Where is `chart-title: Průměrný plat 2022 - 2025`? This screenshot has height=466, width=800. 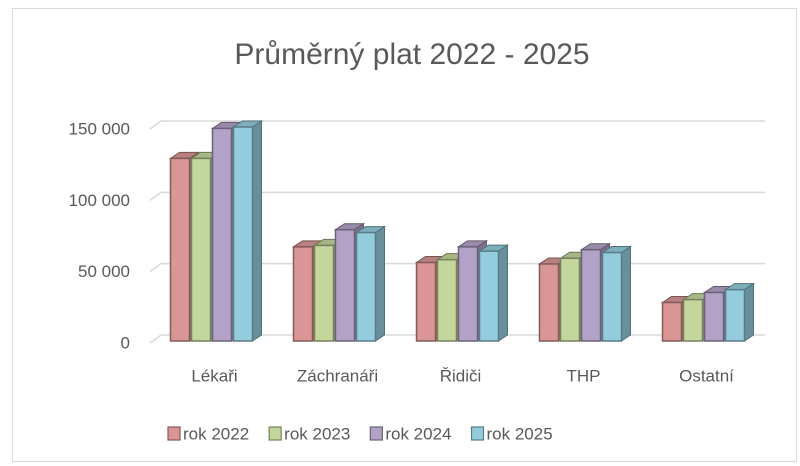
chart-title: Průměrný plat 2022 - 2025 is located at coordinates (411, 54).